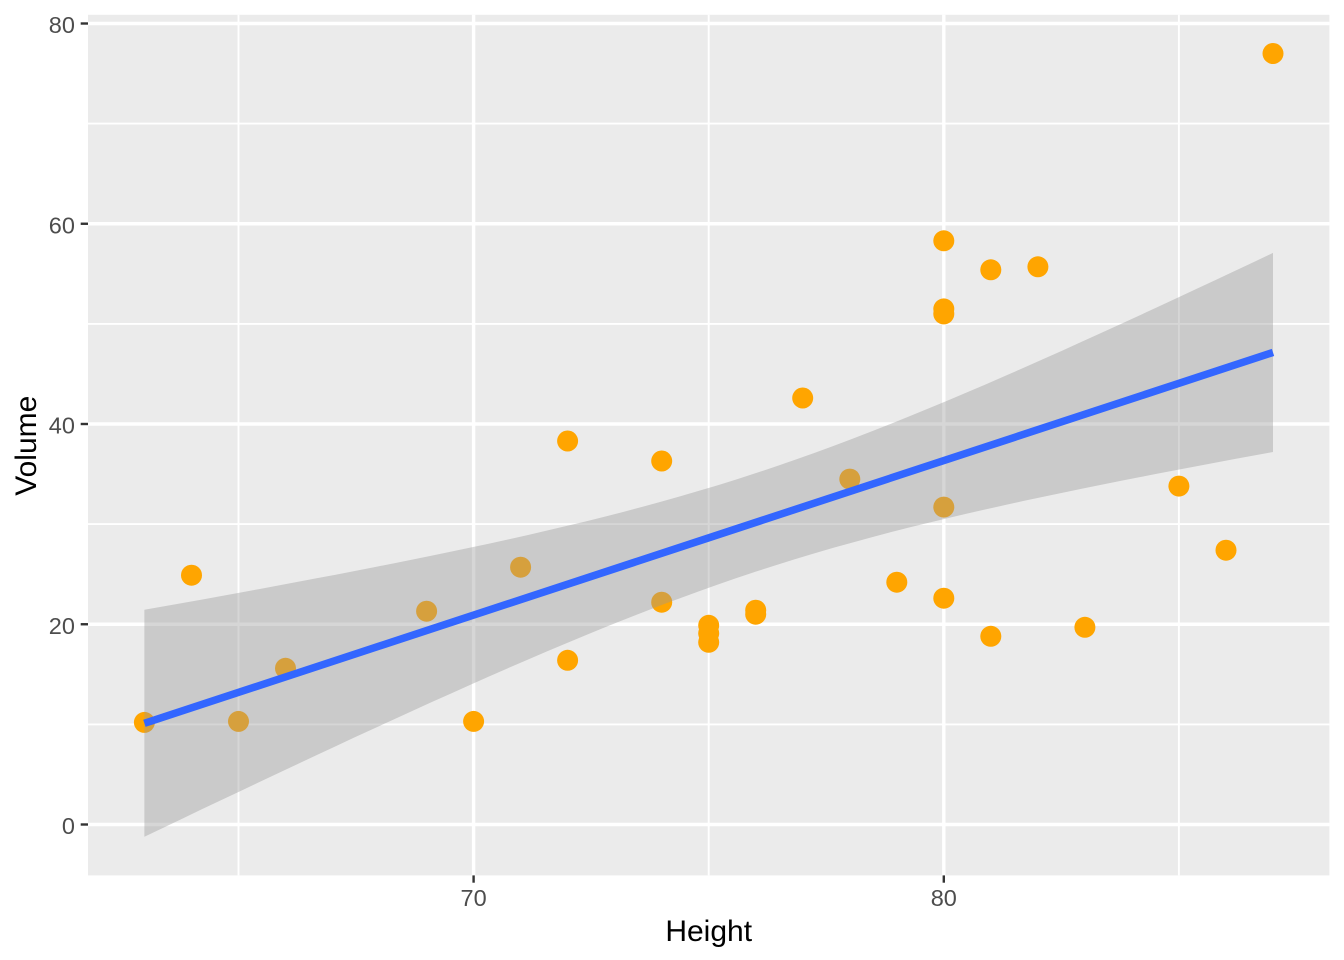 The width and height of the screenshot is (1344, 960). I want to click on svg-text: 70, so click(474, 898).